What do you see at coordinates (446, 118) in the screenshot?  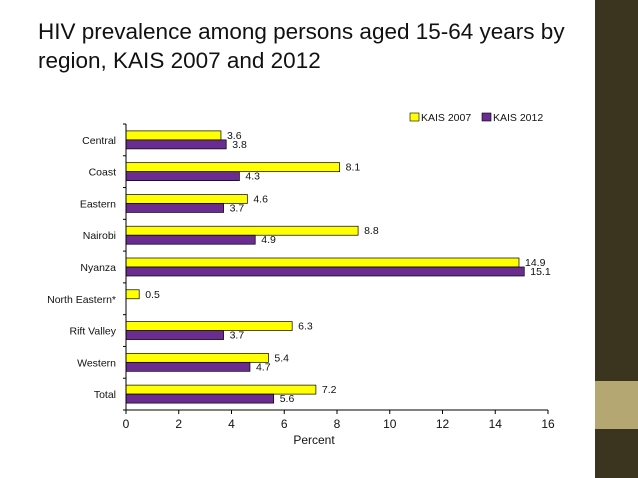 I see `legend-label-kais-2007: KAIS 2007` at bounding box center [446, 118].